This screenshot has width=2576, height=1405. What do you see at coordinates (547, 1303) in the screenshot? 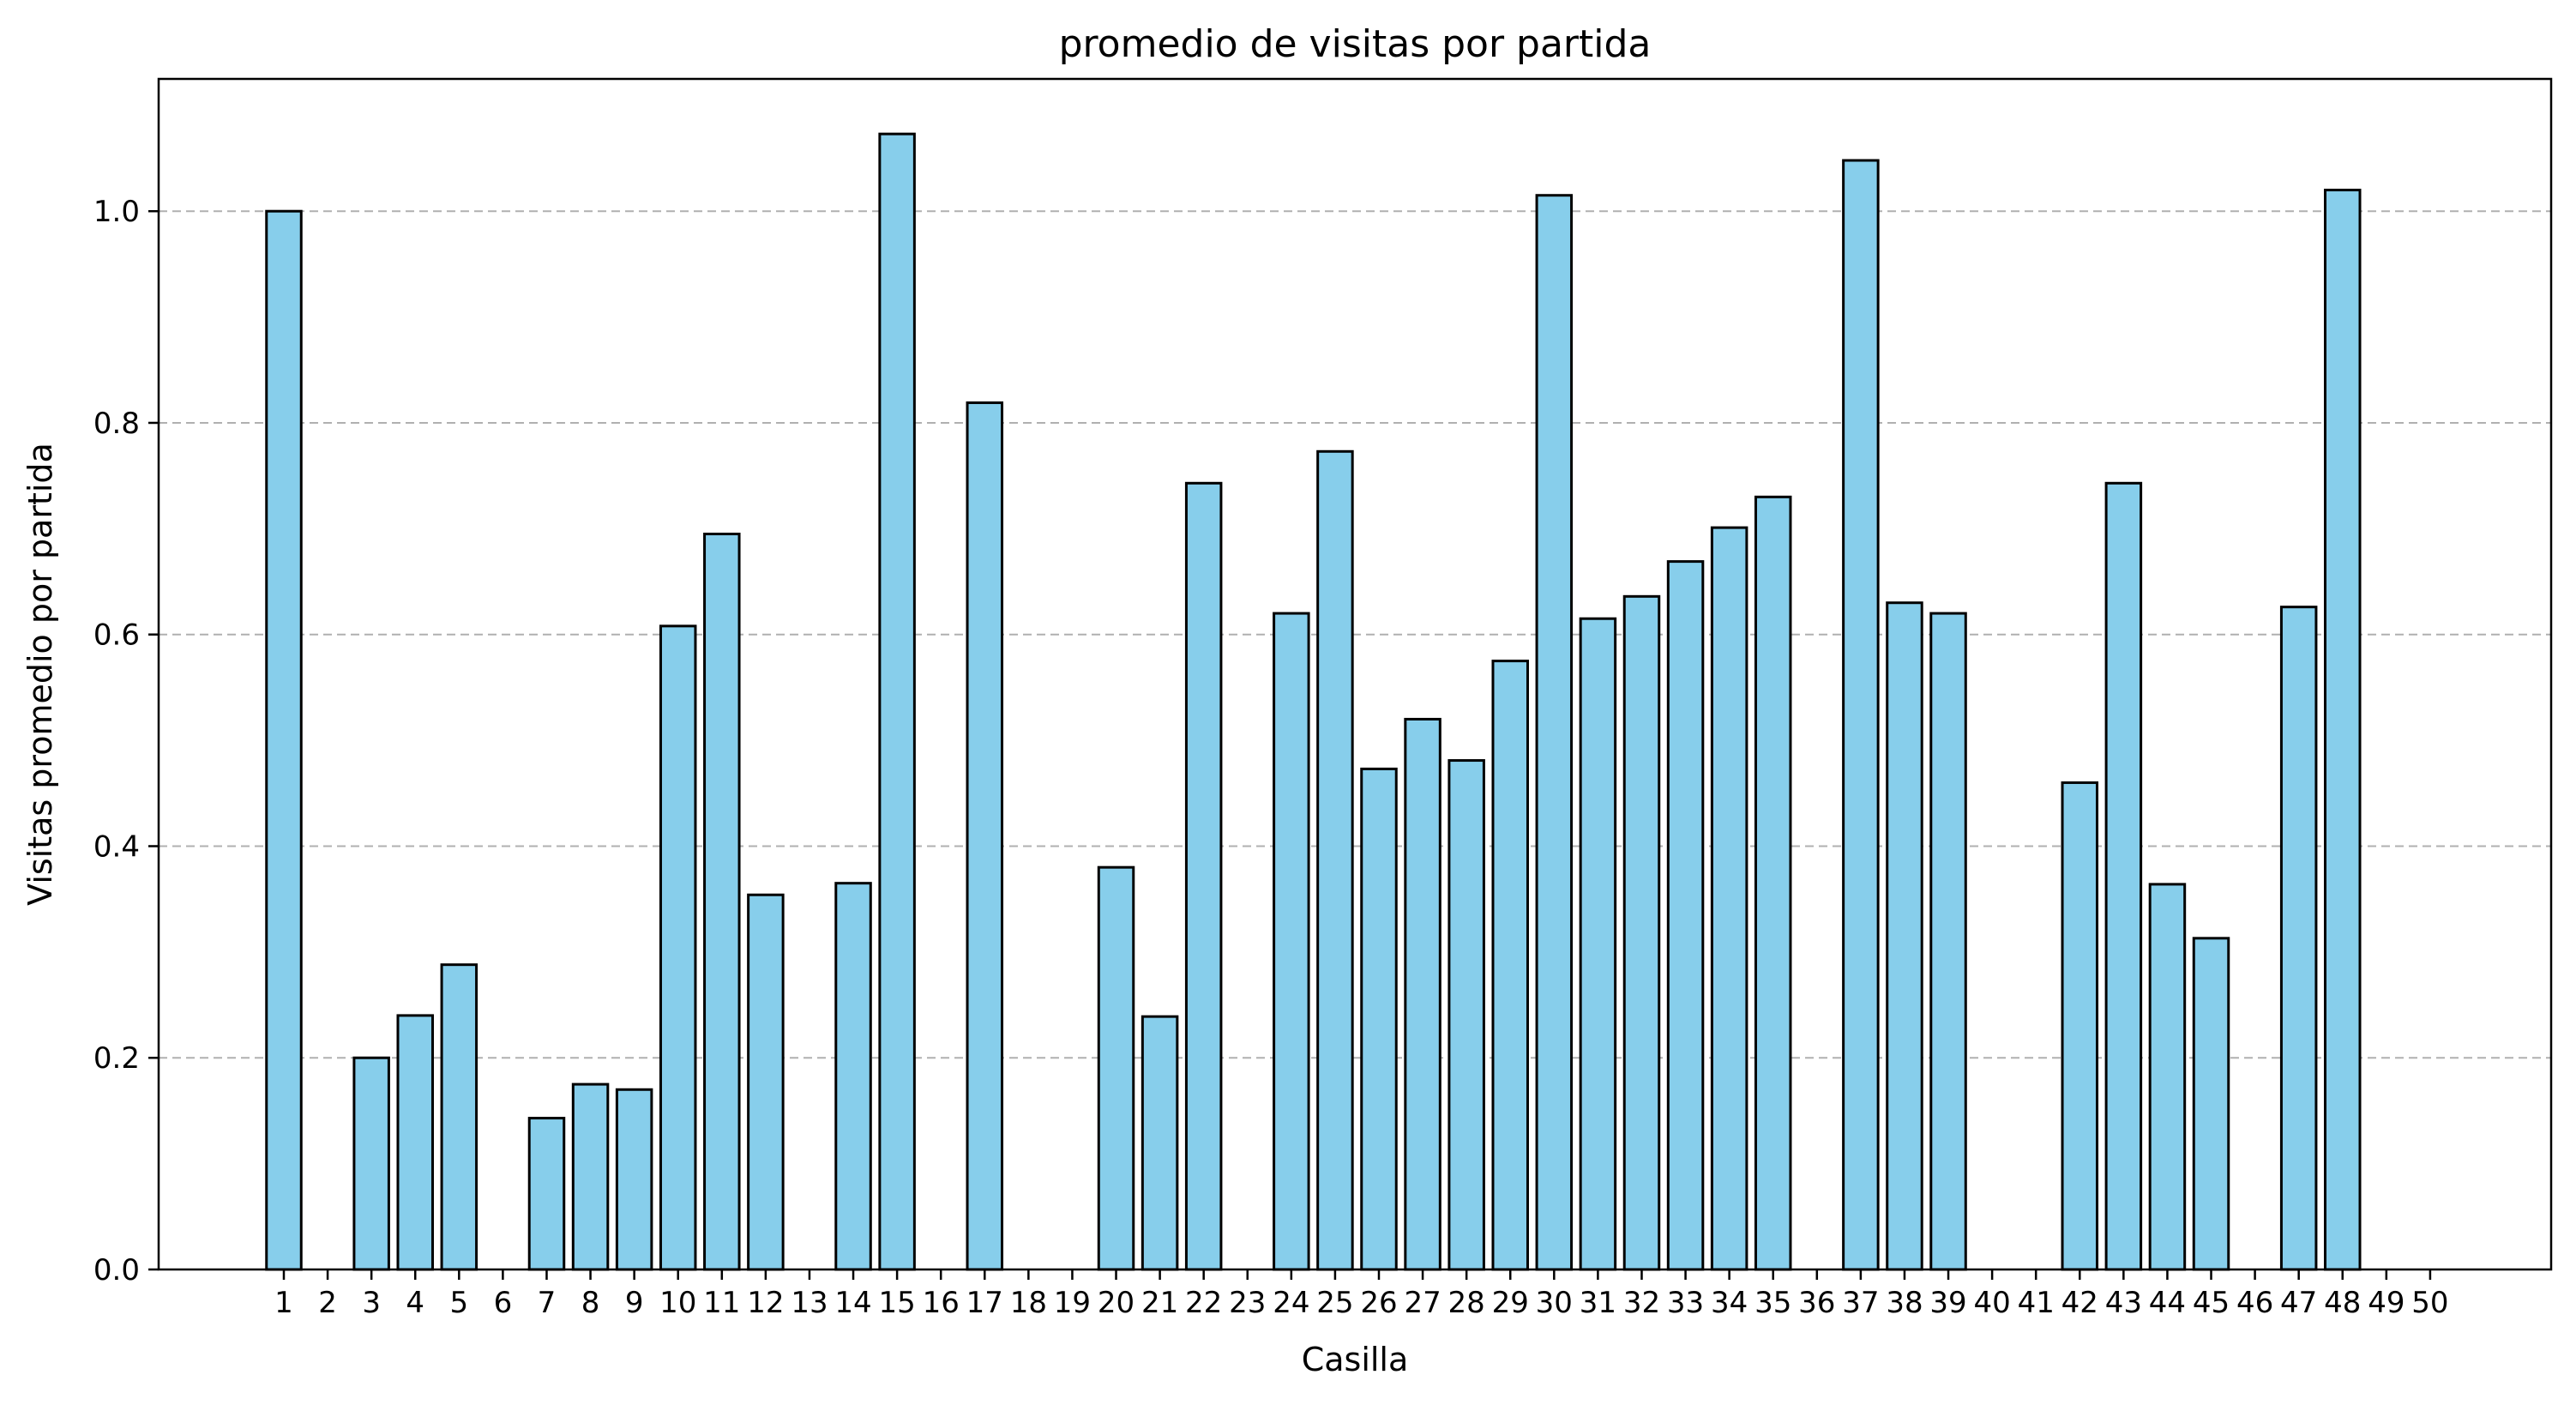
I see `x-tick-label-7: 7` at bounding box center [547, 1303].